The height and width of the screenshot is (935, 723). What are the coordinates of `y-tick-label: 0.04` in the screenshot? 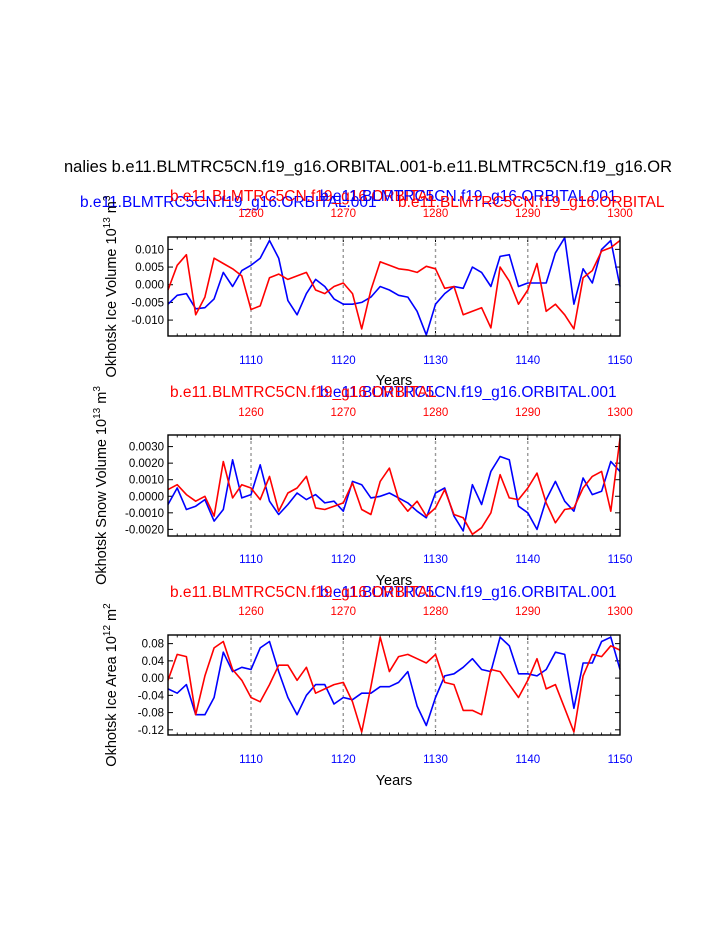 It's located at (153, 662).